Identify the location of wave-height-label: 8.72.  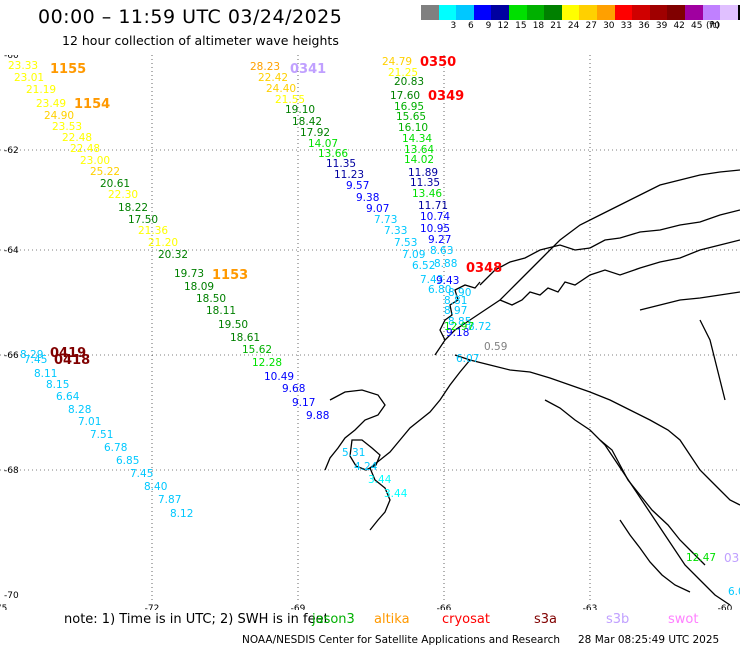
(479, 327).